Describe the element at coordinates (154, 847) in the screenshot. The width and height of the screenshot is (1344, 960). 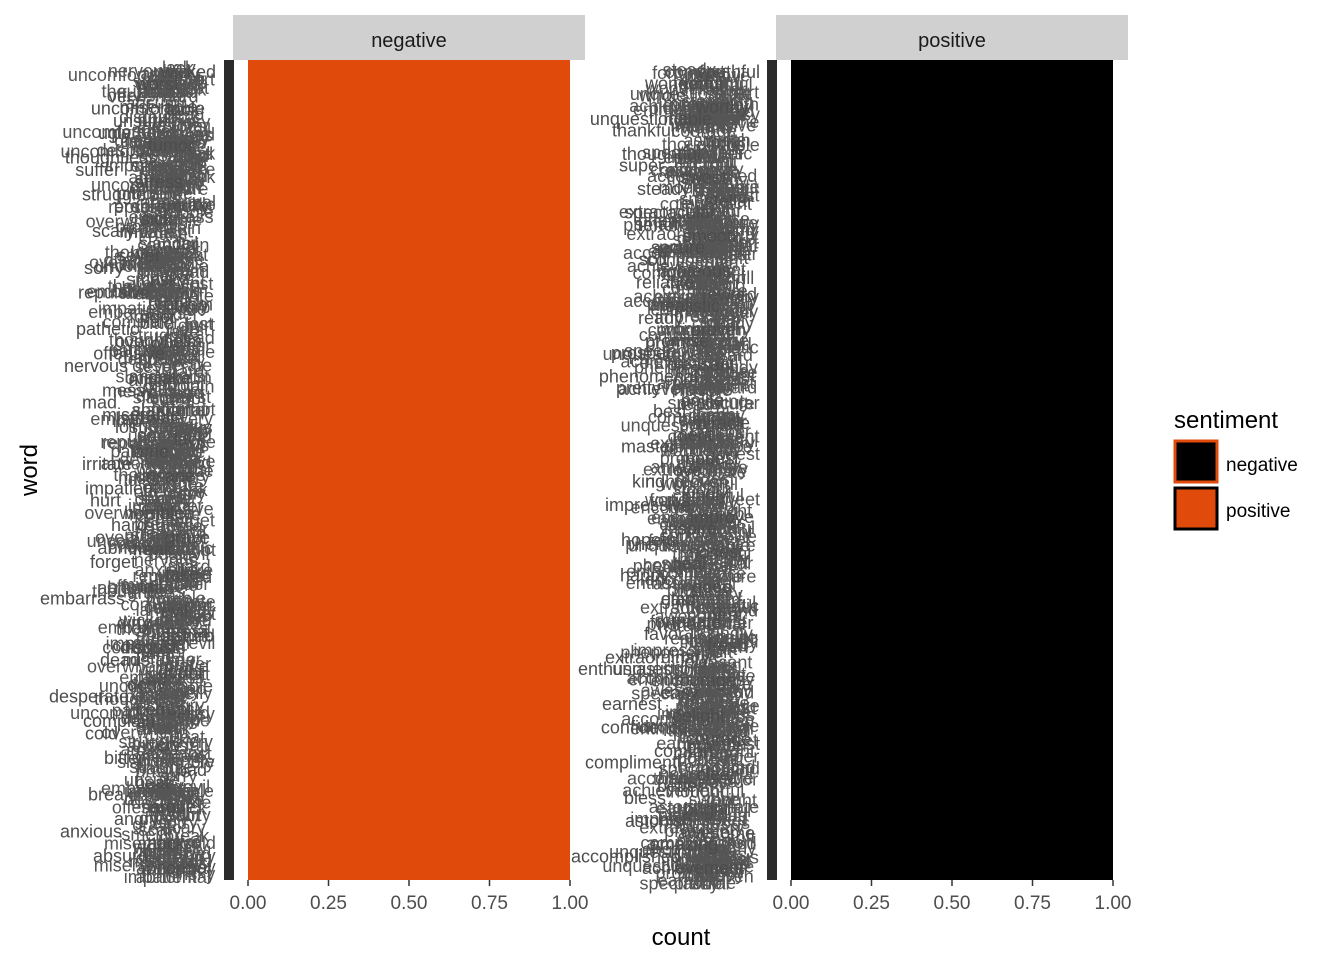
I see `y-tick-label: worst` at that location.